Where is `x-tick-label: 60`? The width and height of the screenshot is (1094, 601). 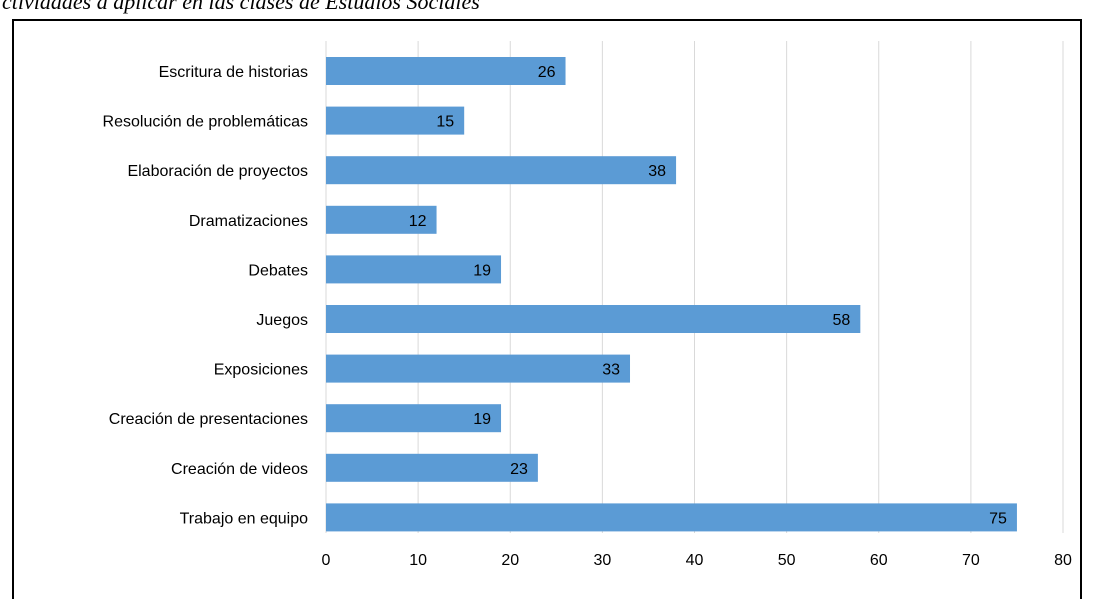 x-tick-label: 60 is located at coordinates (879, 560).